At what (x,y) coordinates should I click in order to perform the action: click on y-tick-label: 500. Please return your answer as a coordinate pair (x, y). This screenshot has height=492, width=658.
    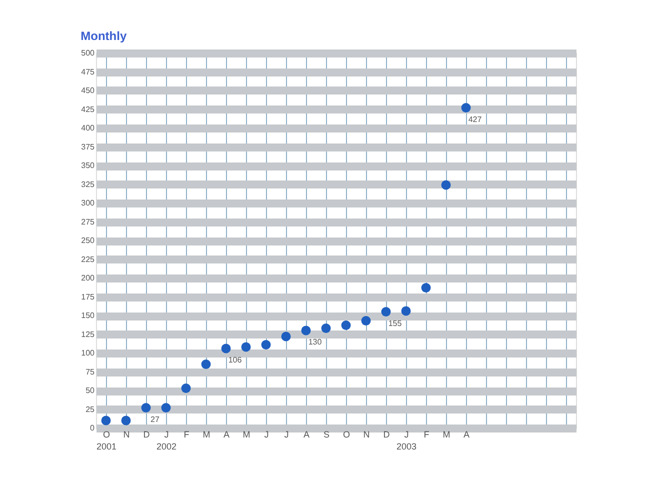
    Looking at the image, I should click on (88, 53).